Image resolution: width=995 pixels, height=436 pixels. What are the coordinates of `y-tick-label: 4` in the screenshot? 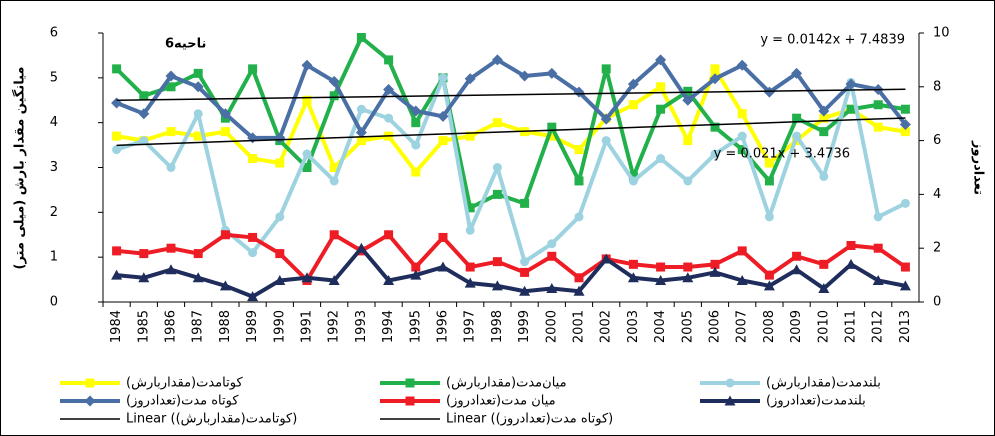 It's located at (54, 122).